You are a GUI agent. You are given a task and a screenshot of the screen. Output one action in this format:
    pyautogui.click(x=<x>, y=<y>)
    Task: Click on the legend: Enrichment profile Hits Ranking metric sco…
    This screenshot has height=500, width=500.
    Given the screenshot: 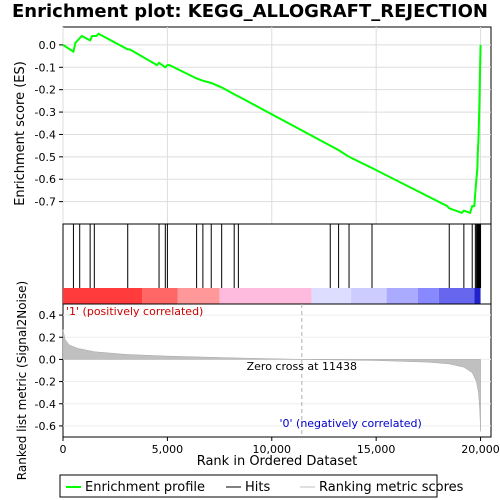 What is the action you would take?
    pyautogui.click(x=261, y=486)
    